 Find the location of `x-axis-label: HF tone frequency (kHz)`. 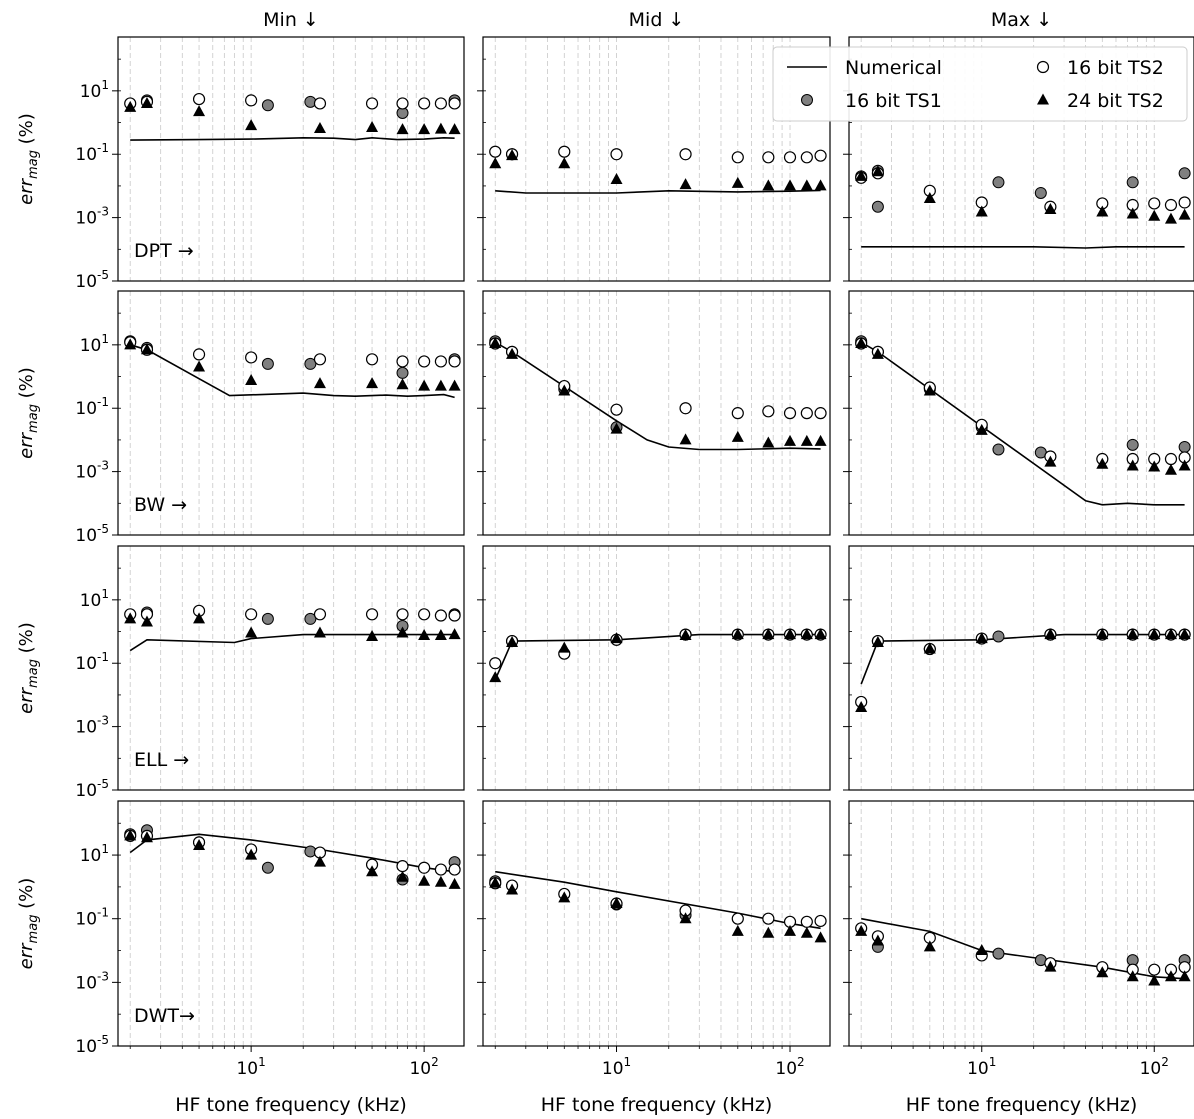

x-axis-label: HF tone frequency (kHz) is located at coordinates (291, 1105).